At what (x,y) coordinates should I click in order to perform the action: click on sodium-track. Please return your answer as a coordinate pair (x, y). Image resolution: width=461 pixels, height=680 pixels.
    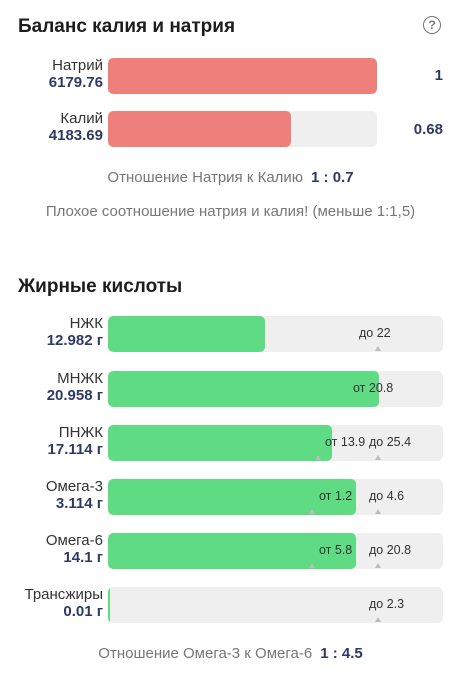
    Looking at the image, I should click on (242, 76).